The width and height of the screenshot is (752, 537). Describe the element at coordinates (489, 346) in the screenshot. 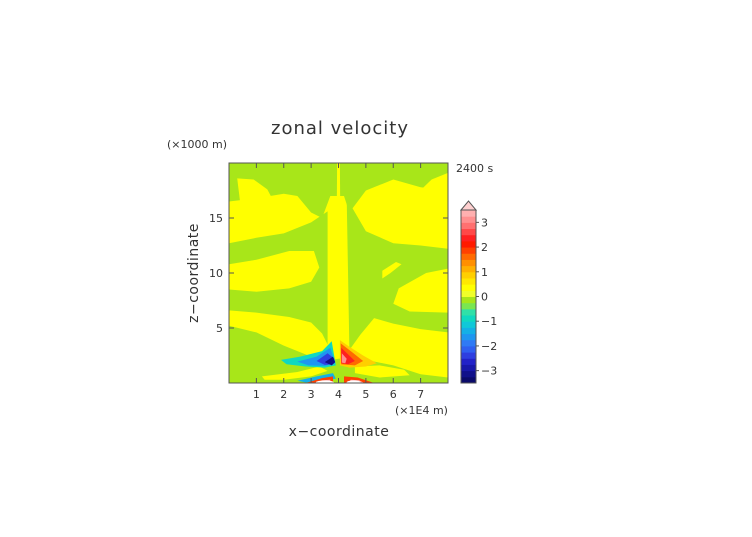

I see `colorbar-tick-label: −2` at that location.